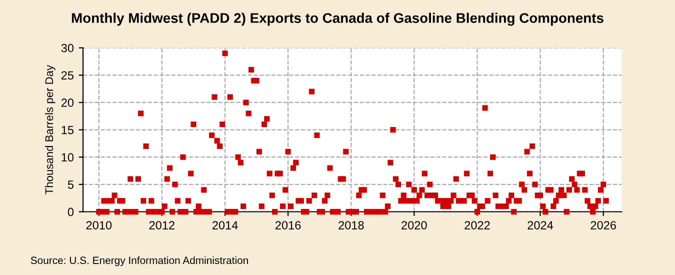  What do you see at coordinates (541, 225) in the screenshot?
I see `x-tick-label: 2024` at bounding box center [541, 225].